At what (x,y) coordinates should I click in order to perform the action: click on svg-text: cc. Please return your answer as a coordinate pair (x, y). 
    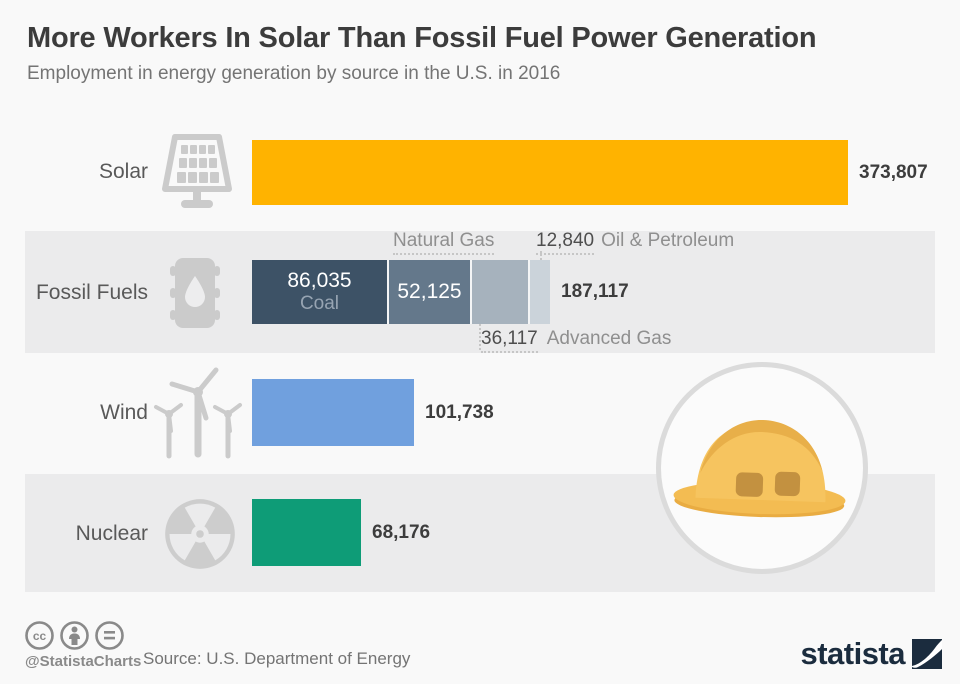
    Looking at the image, I should click on (40, 636).